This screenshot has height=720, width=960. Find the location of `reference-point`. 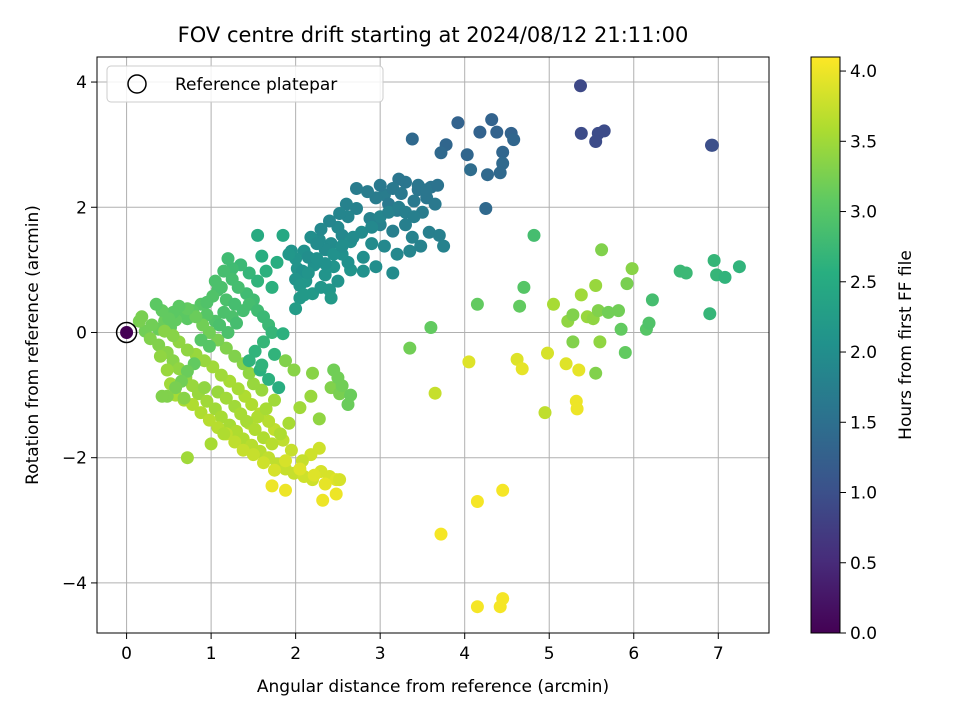

reference-point is located at coordinates (127, 332).